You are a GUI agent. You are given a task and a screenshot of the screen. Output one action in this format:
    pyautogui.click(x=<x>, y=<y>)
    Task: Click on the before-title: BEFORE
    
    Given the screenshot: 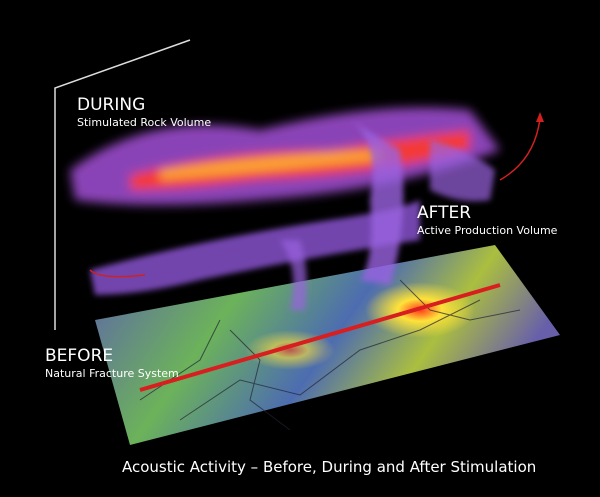 What is the action you would take?
    pyautogui.click(x=79, y=356)
    